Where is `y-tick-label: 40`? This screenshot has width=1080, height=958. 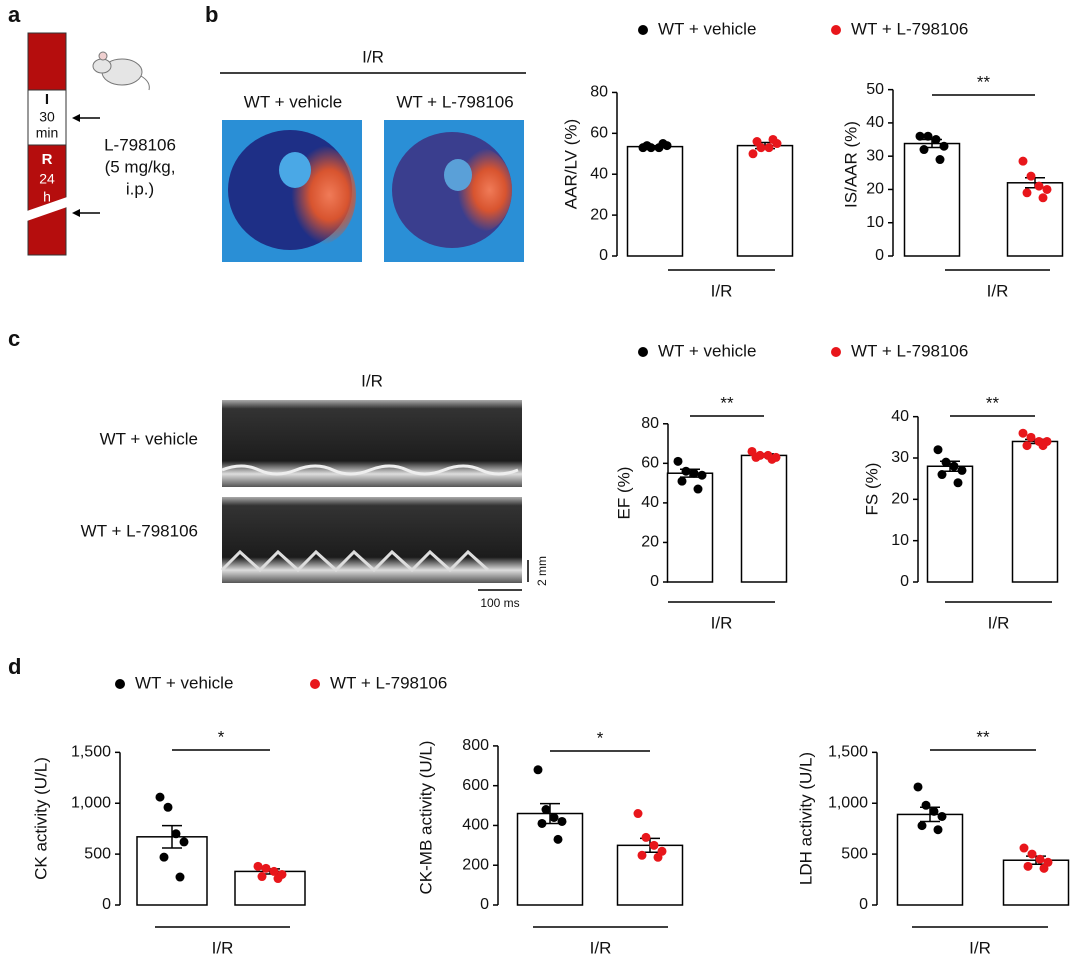 y-tick-label: 40 is located at coordinates (900, 416).